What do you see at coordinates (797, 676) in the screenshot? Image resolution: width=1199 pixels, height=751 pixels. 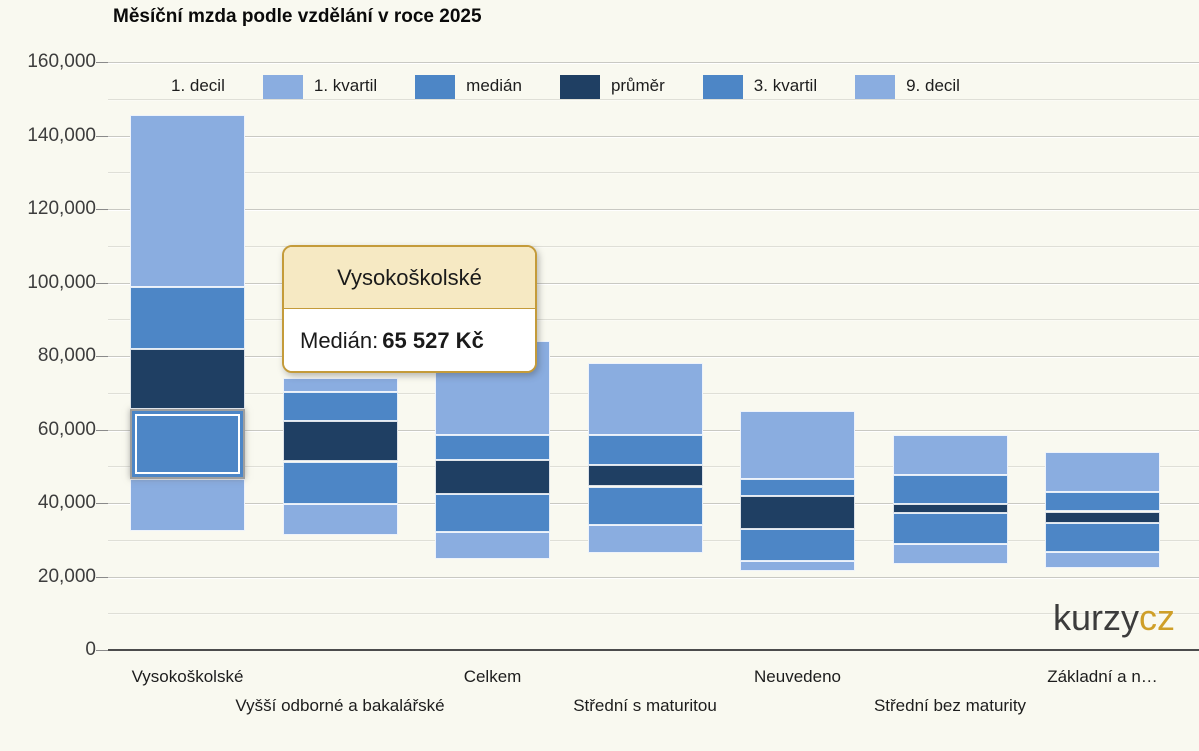 I see `x-axis-label-5: Neuvedeno` at bounding box center [797, 676].